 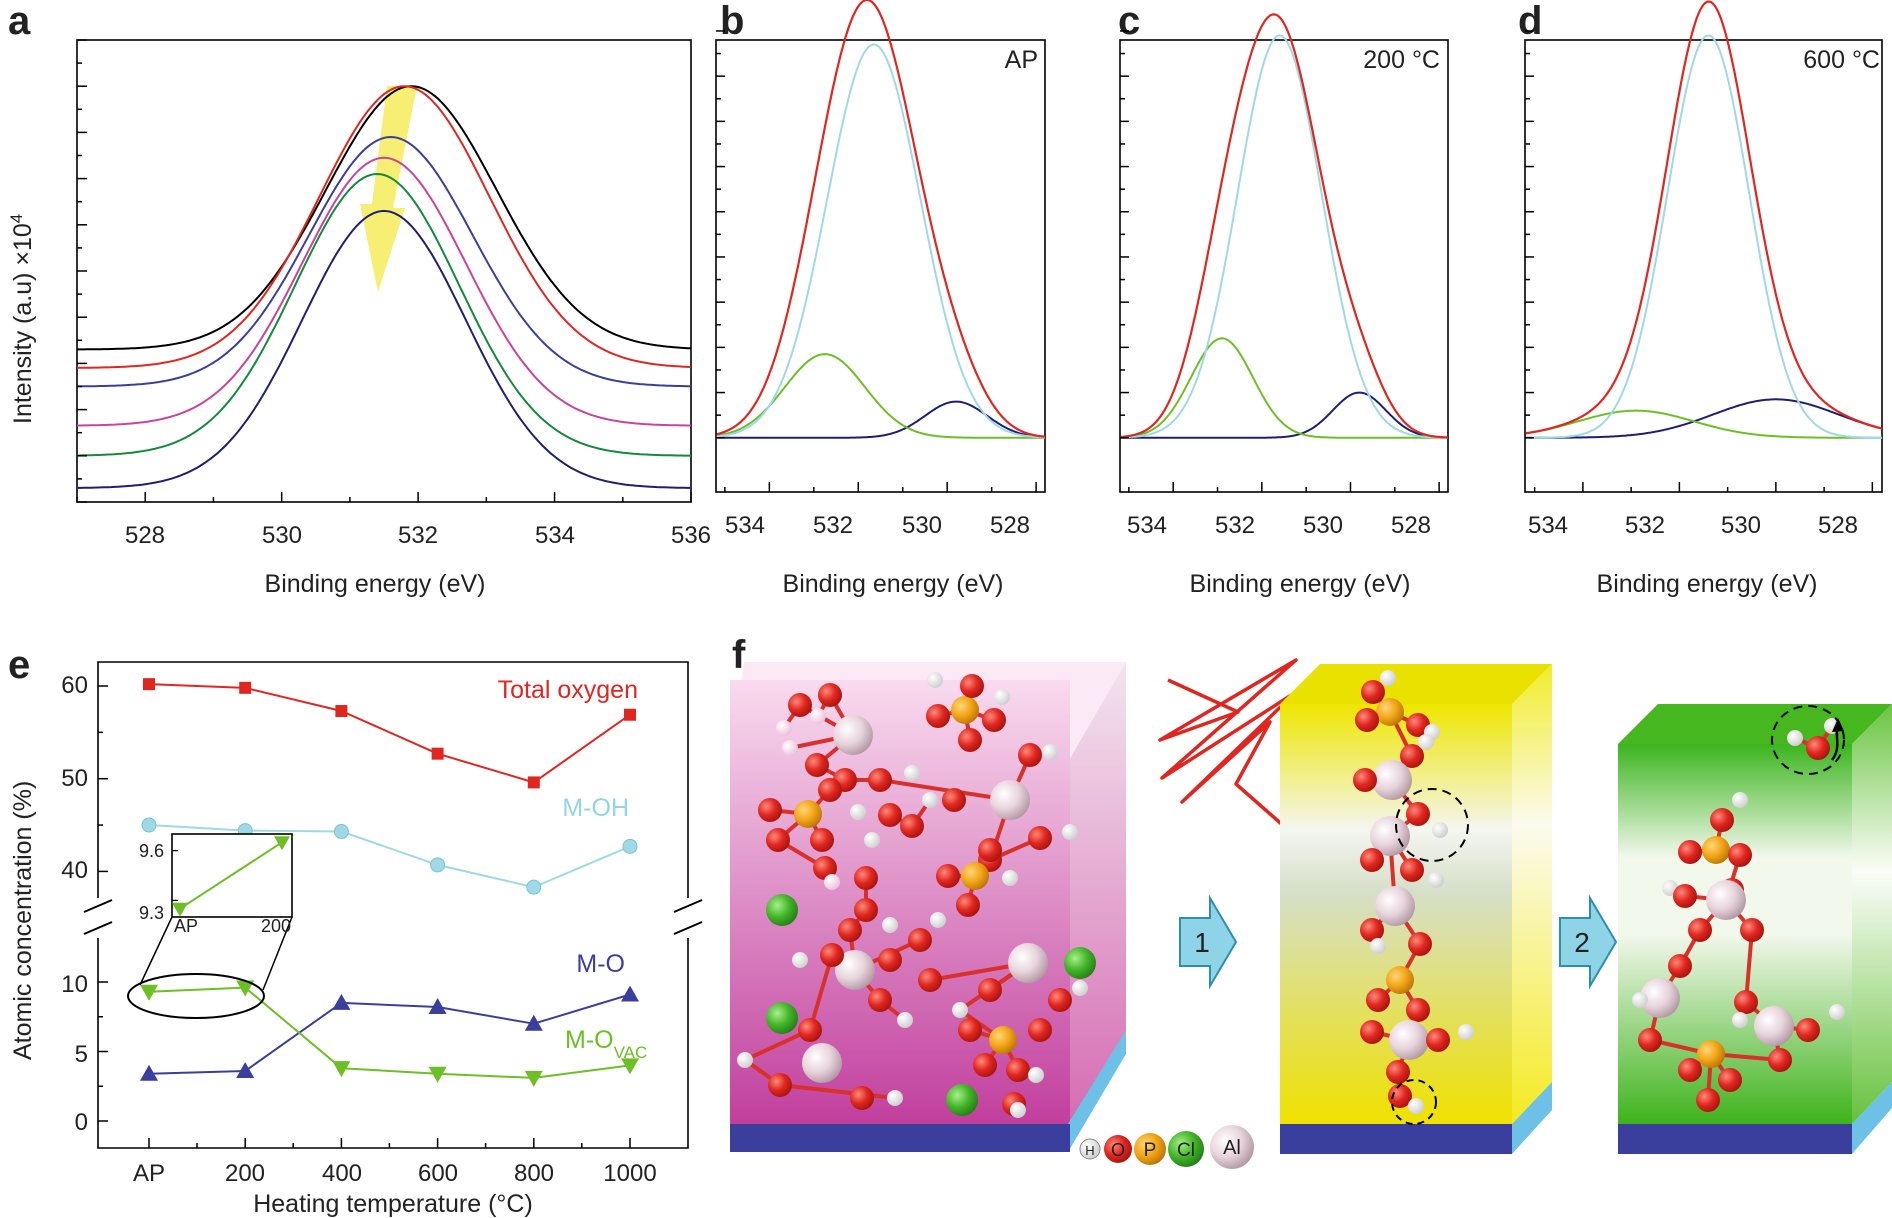 What do you see at coordinates (1118, 1149) in the screenshot?
I see `legend-o-atom` at bounding box center [1118, 1149].